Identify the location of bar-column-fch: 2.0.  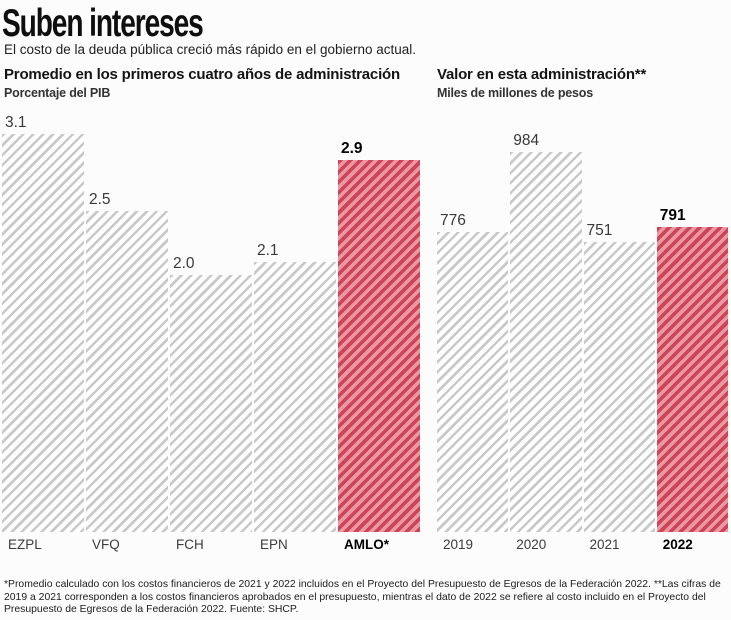
(211, 322).